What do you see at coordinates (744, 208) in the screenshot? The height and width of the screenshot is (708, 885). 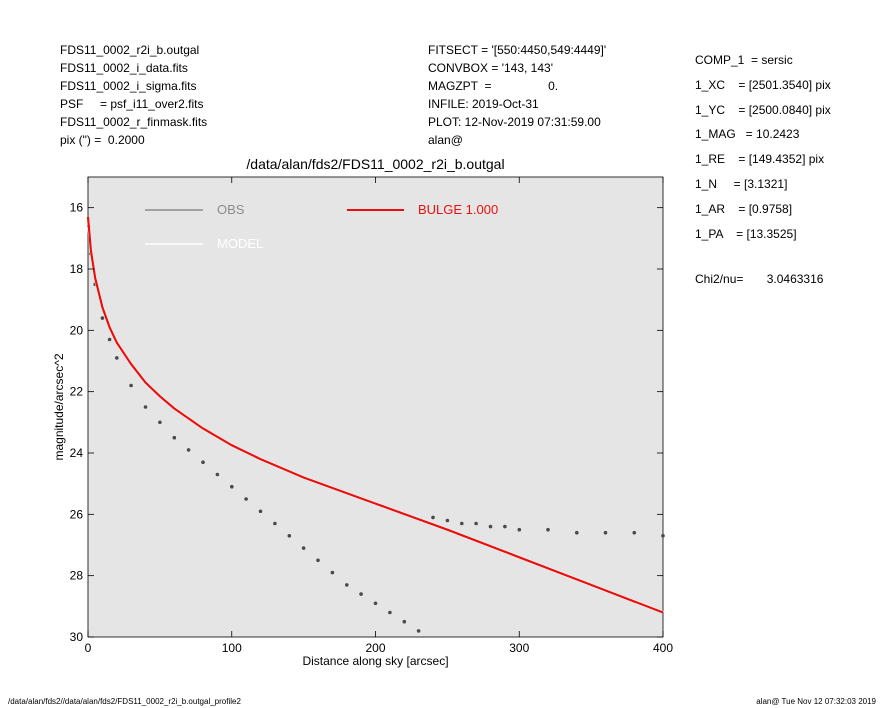 I see `param-line-6: 1_AR = [0.9758]` at bounding box center [744, 208].